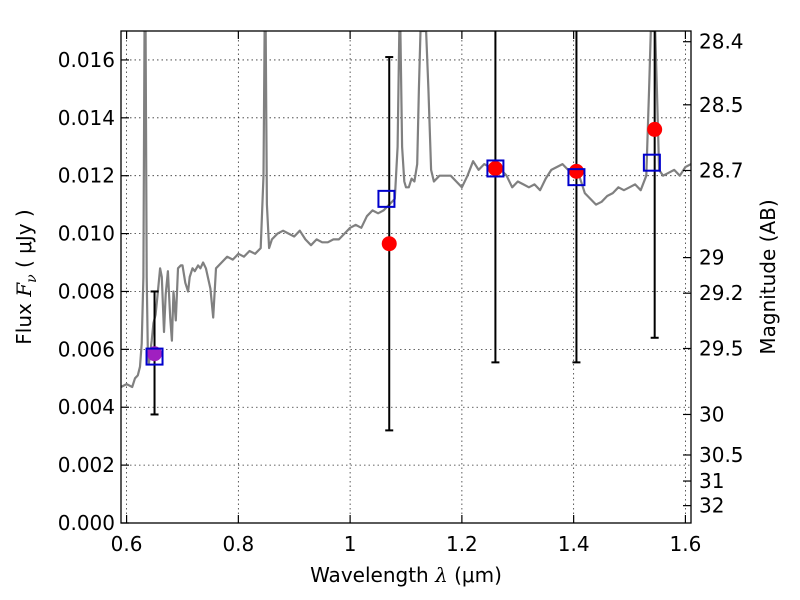 This screenshot has width=800, height=600. Describe the element at coordinates (441, 575) in the screenshot. I see `x-axis-title-symbol: λ` at that location.